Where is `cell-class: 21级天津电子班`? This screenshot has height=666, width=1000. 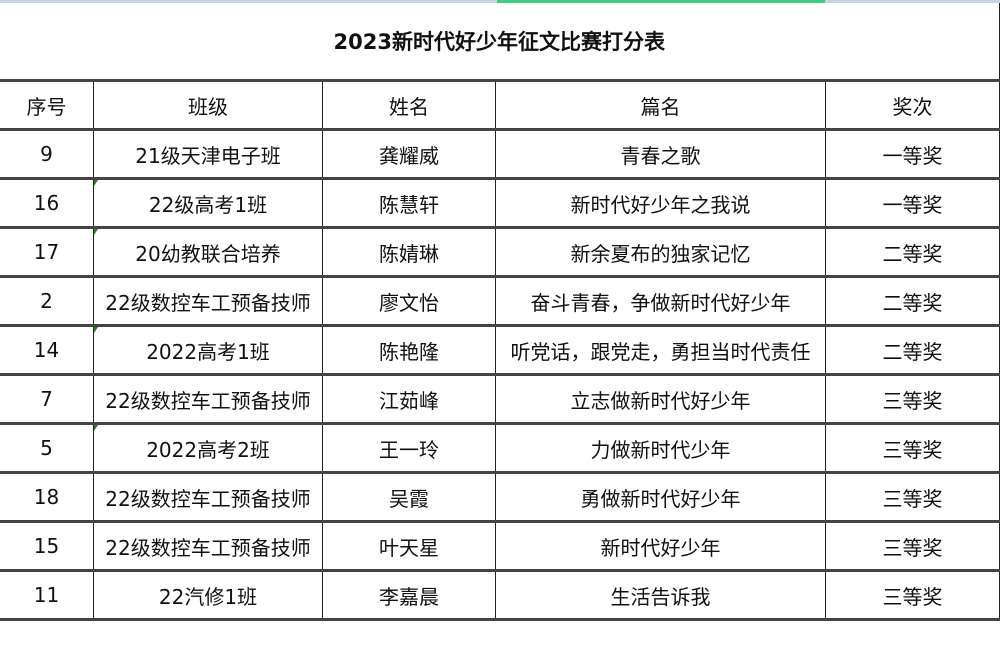
cell-class: 21级天津电子班 is located at coordinates (208, 154).